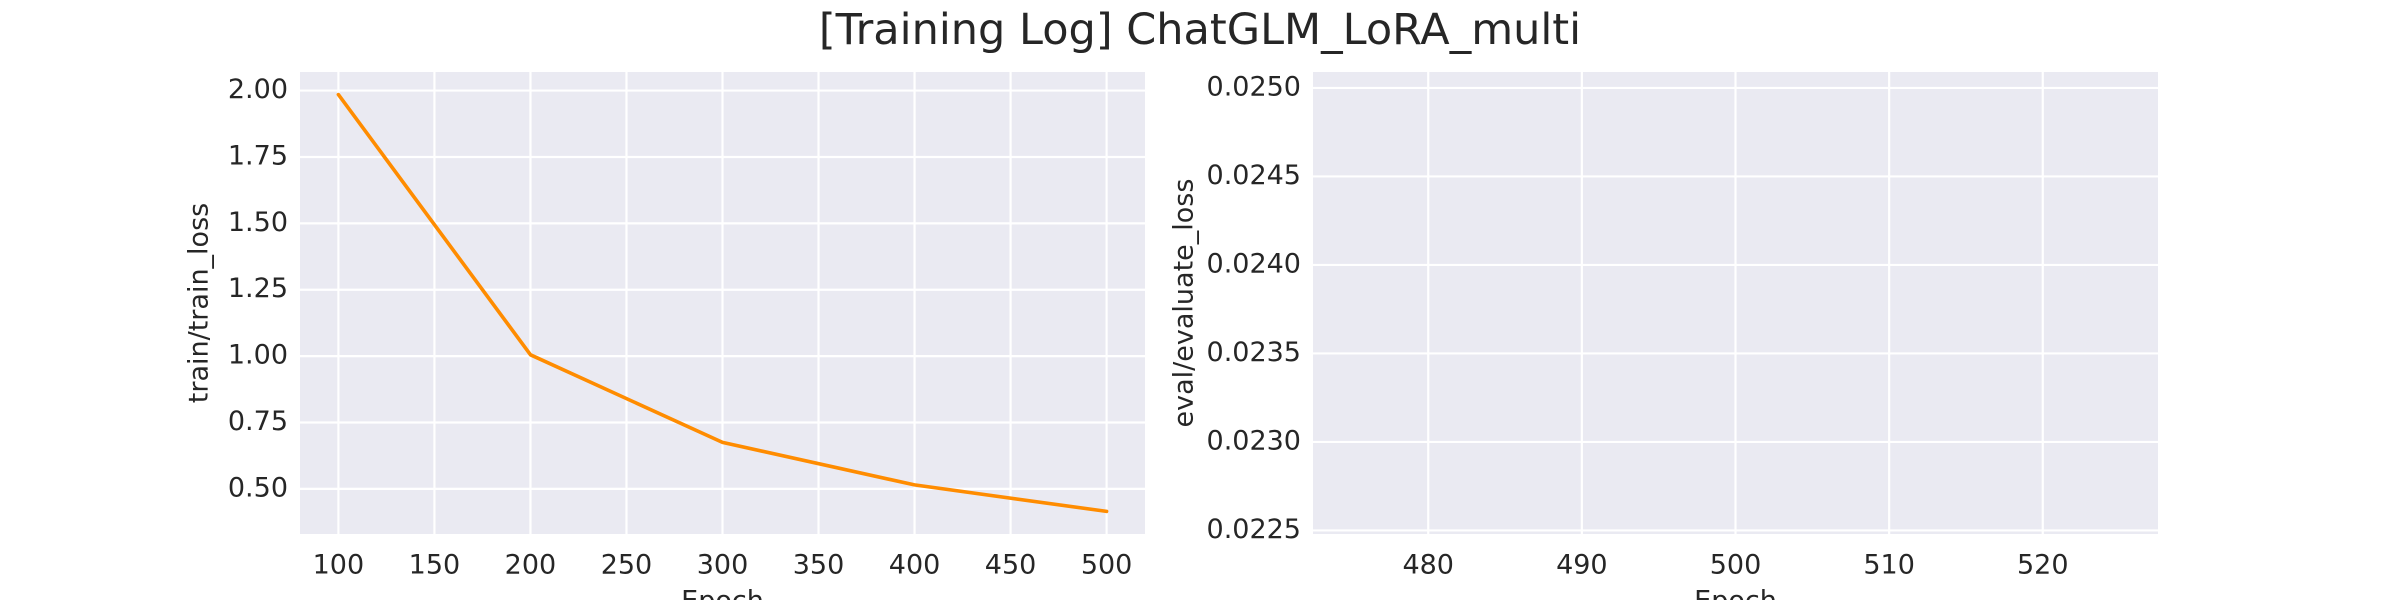  What do you see at coordinates (723, 565) in the screenshot?
I see `chart-1-x-tick-label: 300` at bounding box center [723, 565].